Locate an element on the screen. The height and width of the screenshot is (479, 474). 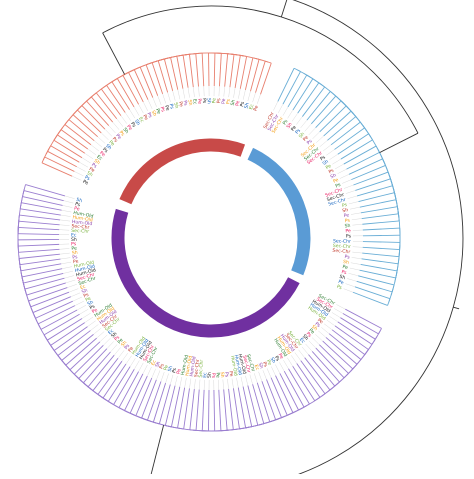
tree-branch-arc is located at coordinates (147, 66).